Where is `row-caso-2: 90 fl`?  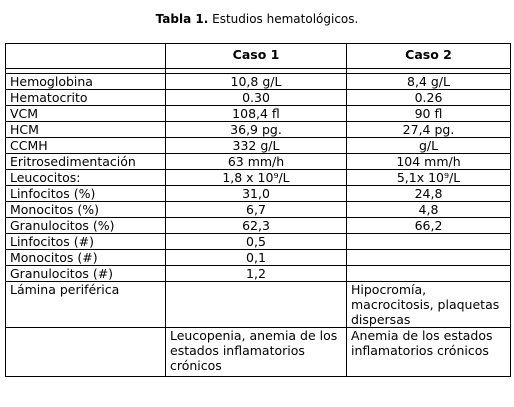 row-caso-2: 90 fl is located at coordinates (428, 113).